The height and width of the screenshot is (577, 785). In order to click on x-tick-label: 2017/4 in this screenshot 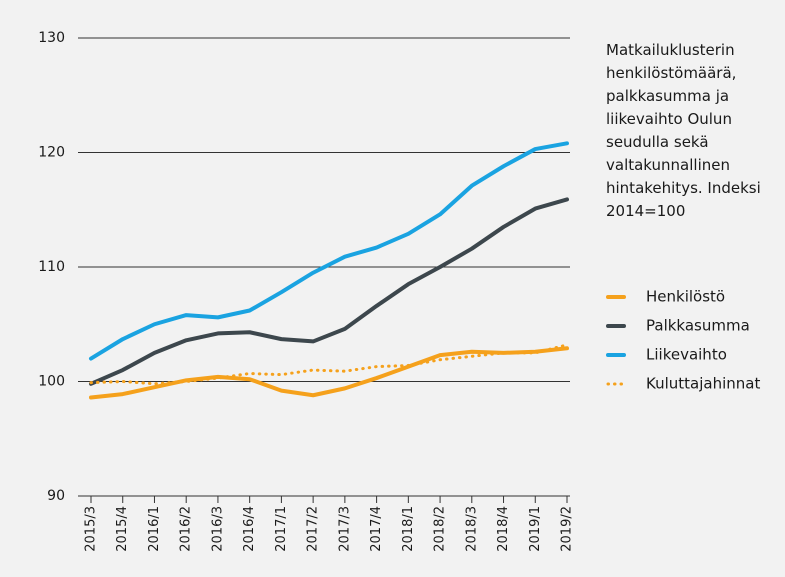, I will do `click(376, 529)`.